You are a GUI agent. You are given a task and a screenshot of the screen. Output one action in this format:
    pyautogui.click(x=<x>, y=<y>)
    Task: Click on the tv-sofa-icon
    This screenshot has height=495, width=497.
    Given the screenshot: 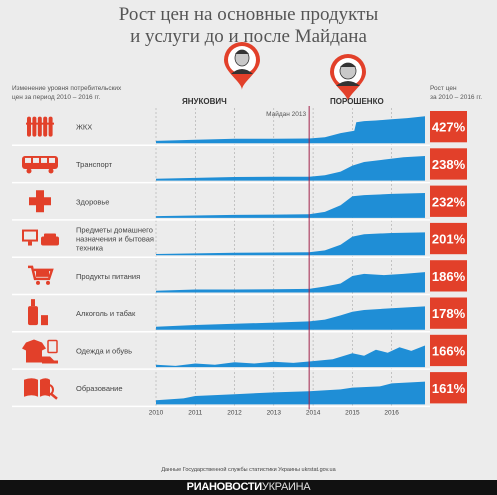 What is the action you would take?
    pyautogui.click(x=40, y=237)
    